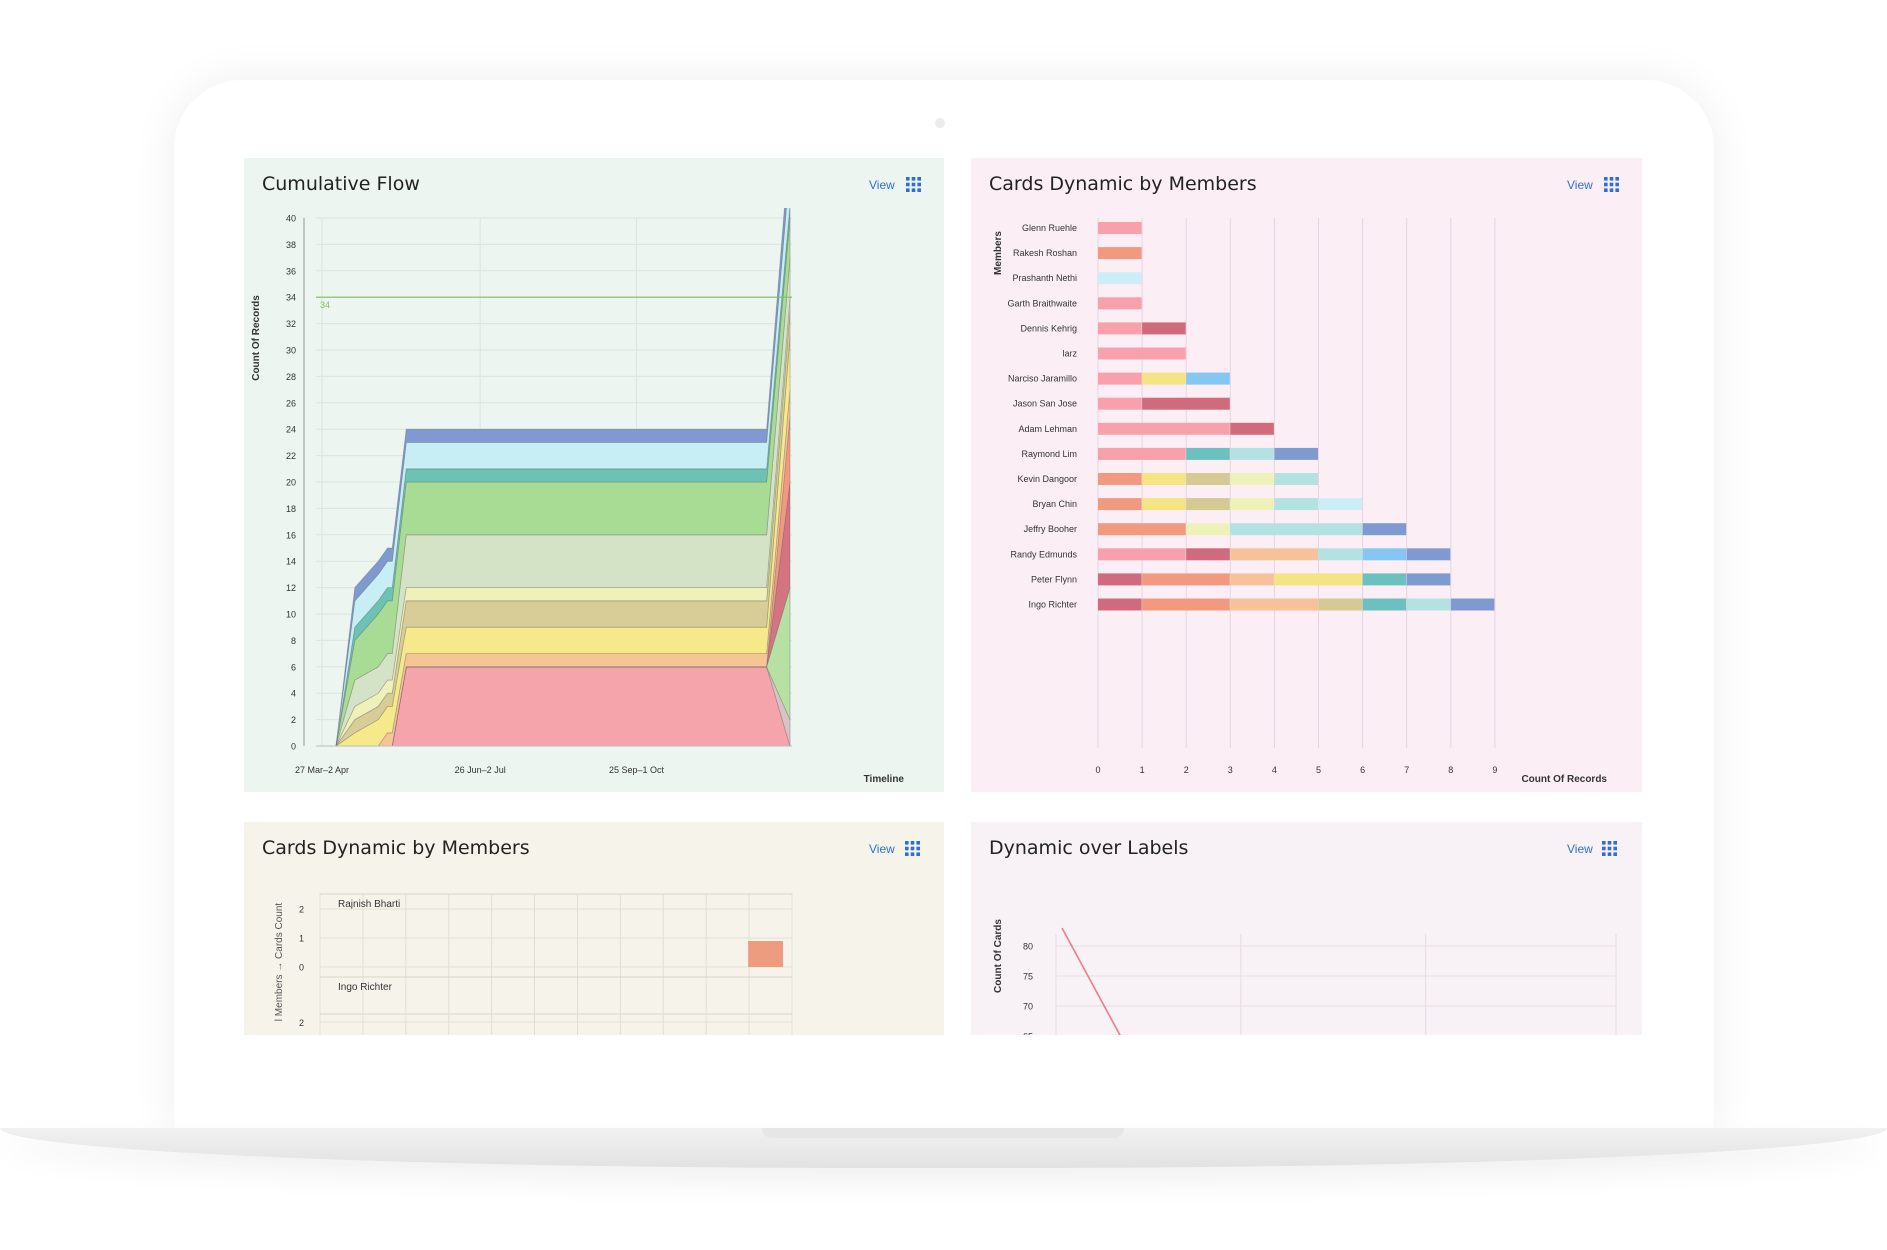 The width and height of the screenshot is (1887, 1250). What do you see at coordinates (1054, 504) in the screenshot?
I see `member-label: Bryan Chin` at bounding box center [1054, 504].